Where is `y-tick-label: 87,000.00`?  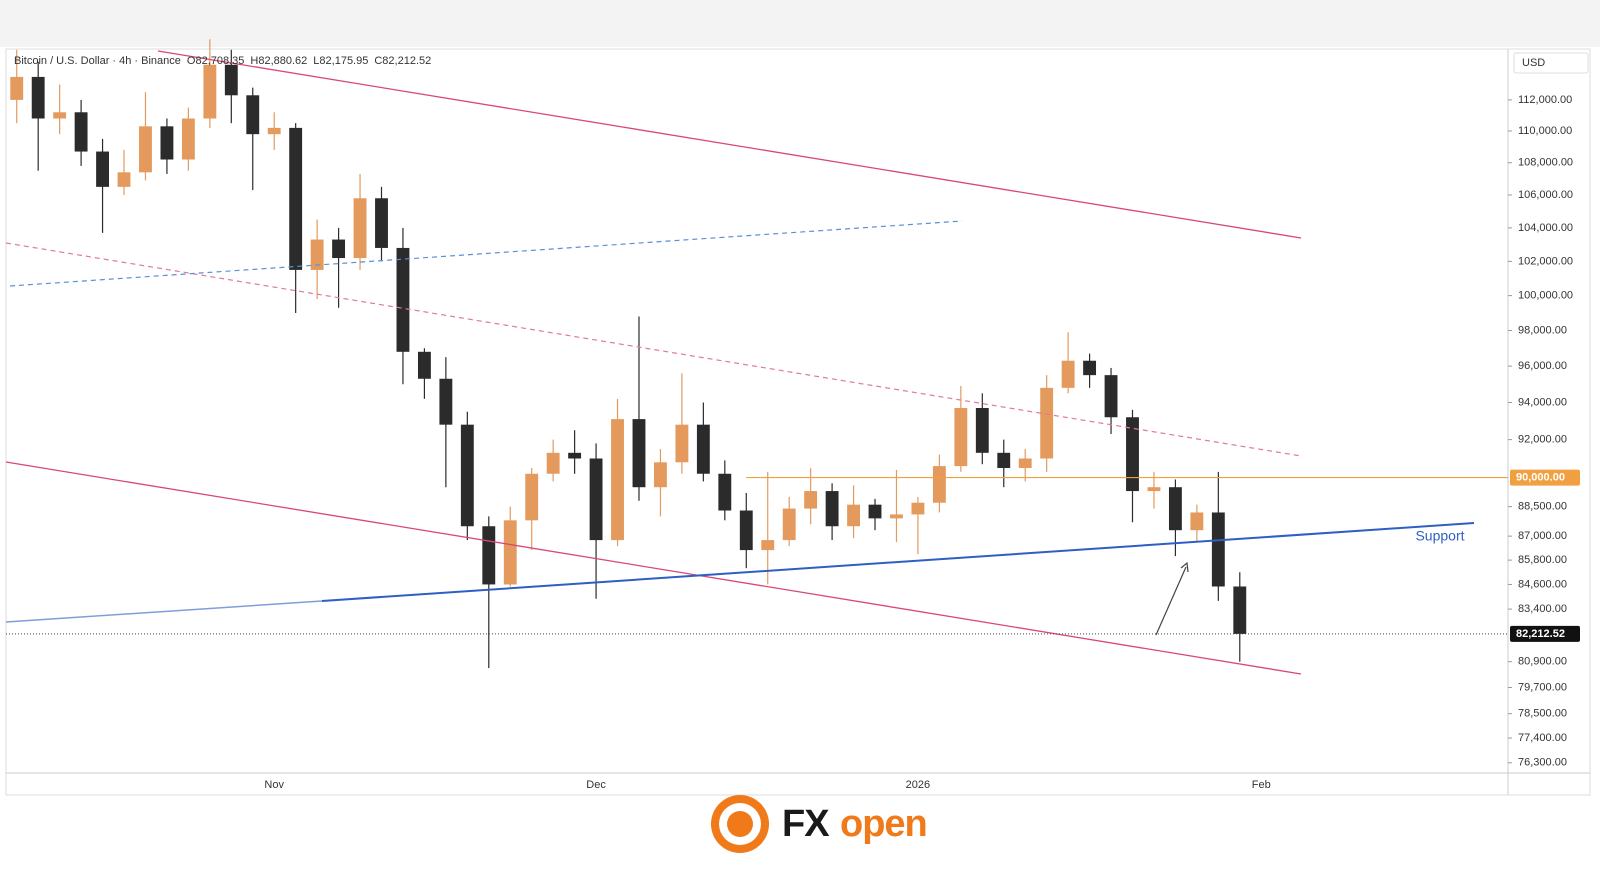 y-tick-label: 87,000.00 is located at coordinates (1542, 536).